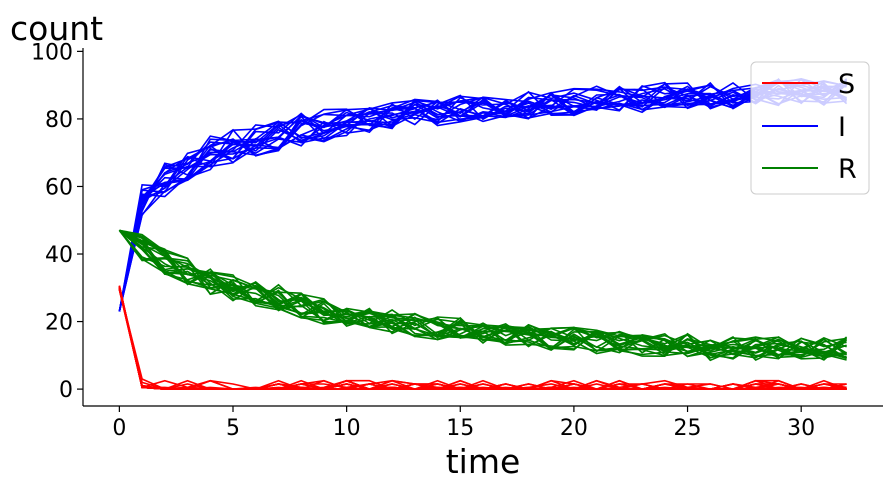 This screenshot has width=893, height=489. I want to click on y-tick-label: 60, so click(59, 187).